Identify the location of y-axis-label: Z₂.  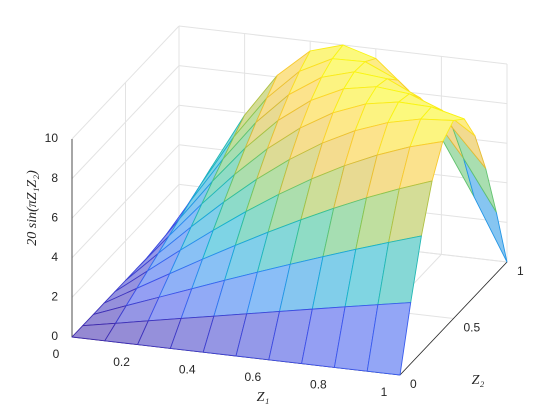
(478, 380).